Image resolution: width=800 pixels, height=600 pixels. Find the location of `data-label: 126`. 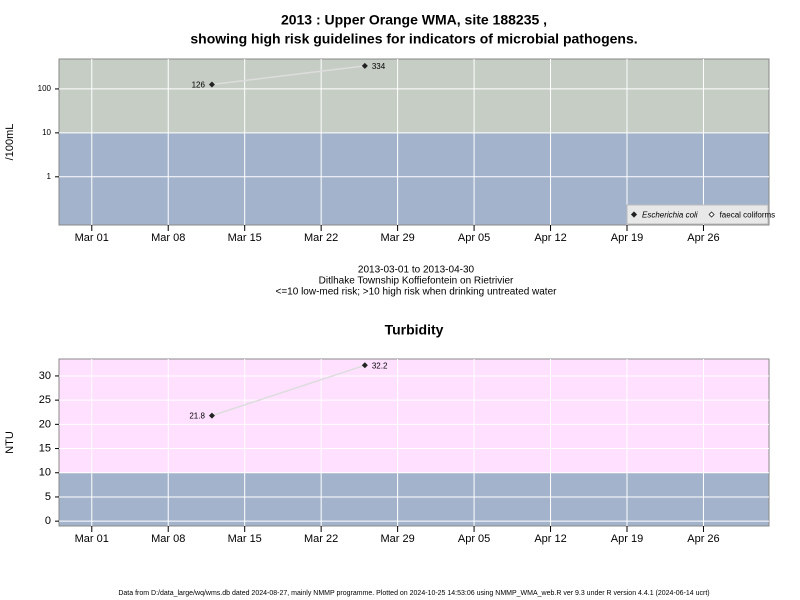

data-label: 126 is located at coordinates (199, 85).